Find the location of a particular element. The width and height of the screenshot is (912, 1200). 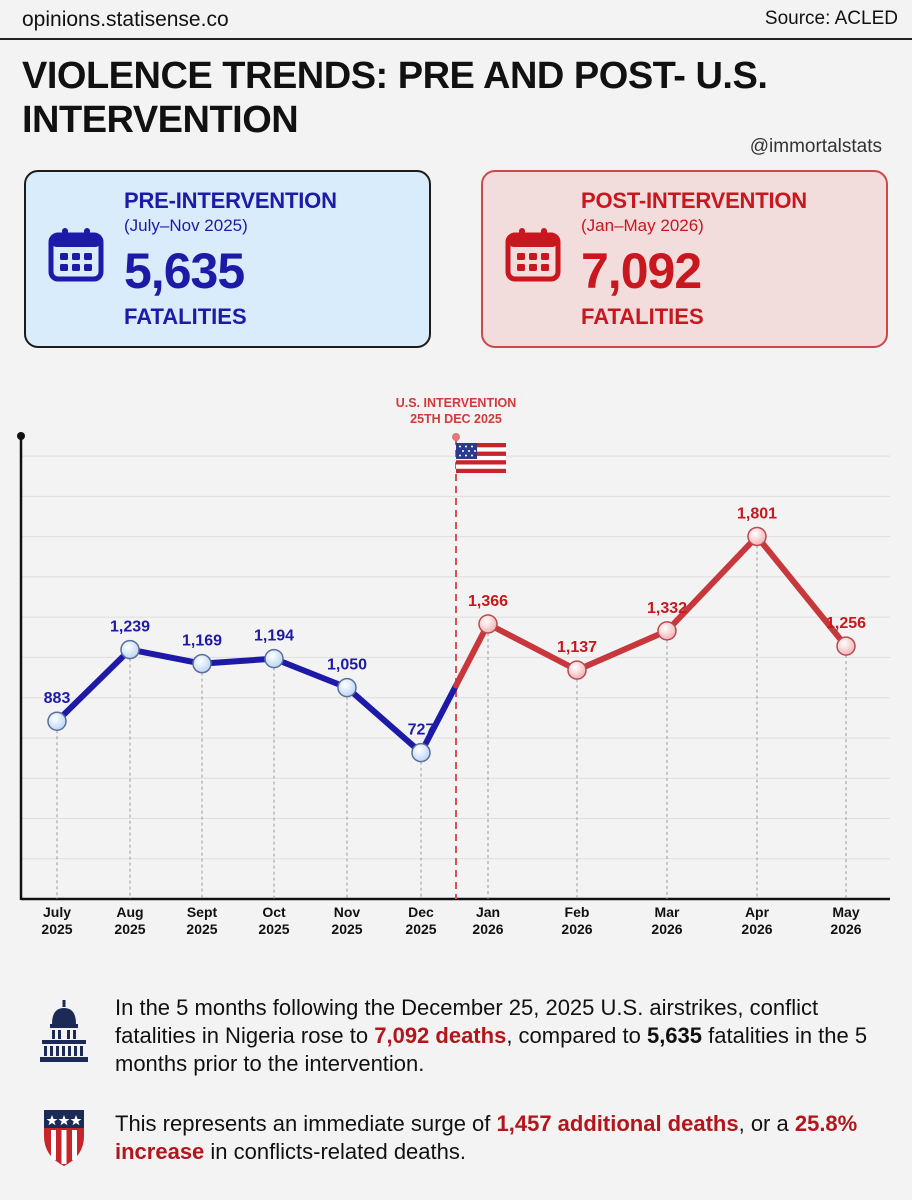

x-tick-label: May is located at coordinates (845, 912).